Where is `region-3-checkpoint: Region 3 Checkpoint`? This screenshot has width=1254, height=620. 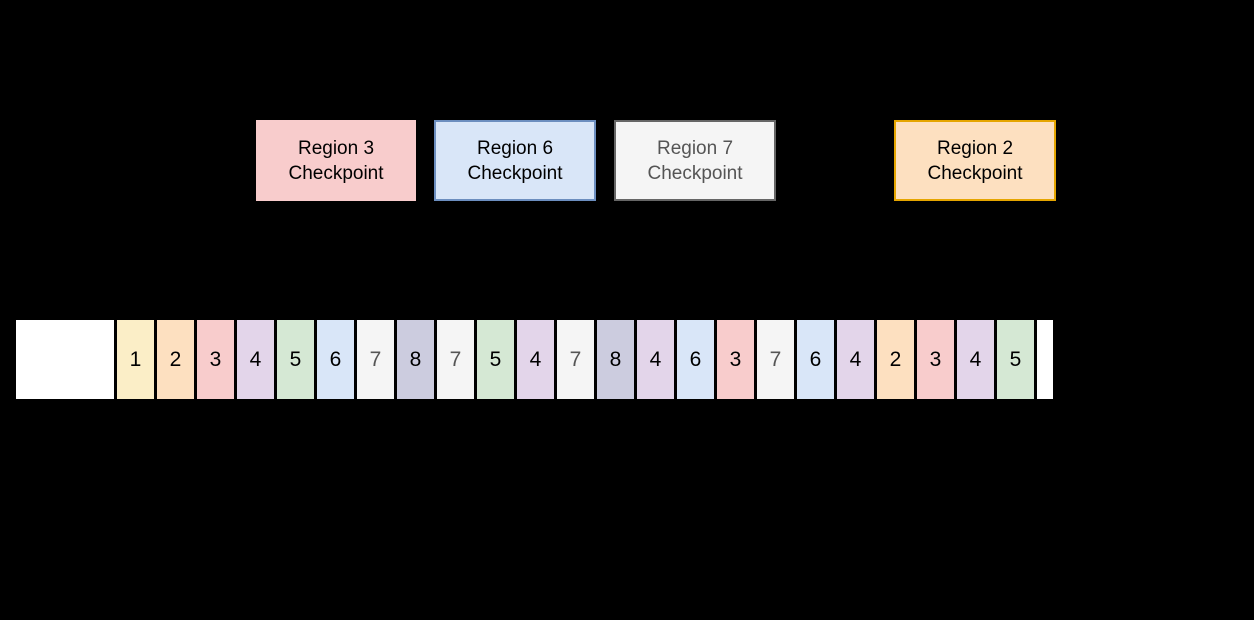 region-3-checkpoint: Region 3 Checkpoint is located at coordinates (336, 160).